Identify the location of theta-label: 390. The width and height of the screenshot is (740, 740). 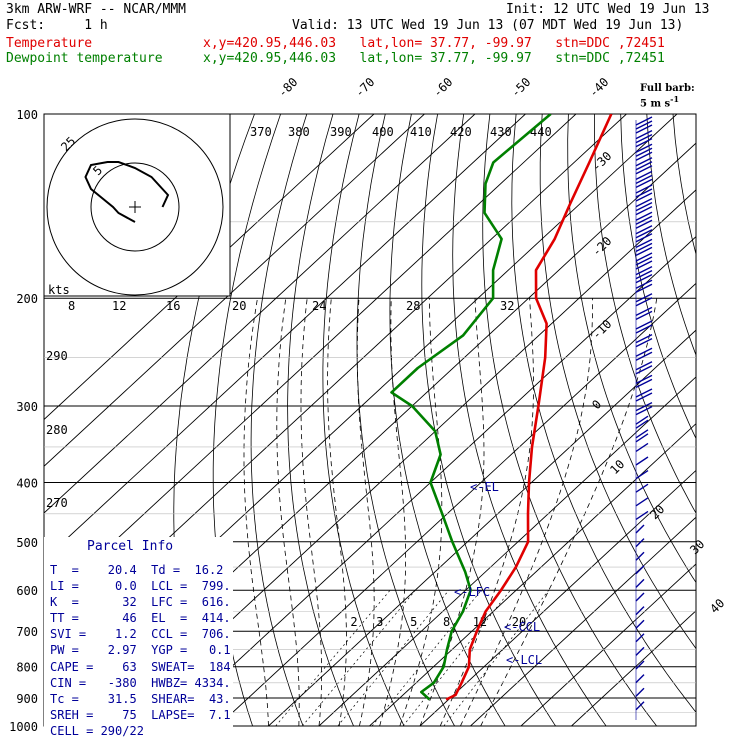
(341, 132).